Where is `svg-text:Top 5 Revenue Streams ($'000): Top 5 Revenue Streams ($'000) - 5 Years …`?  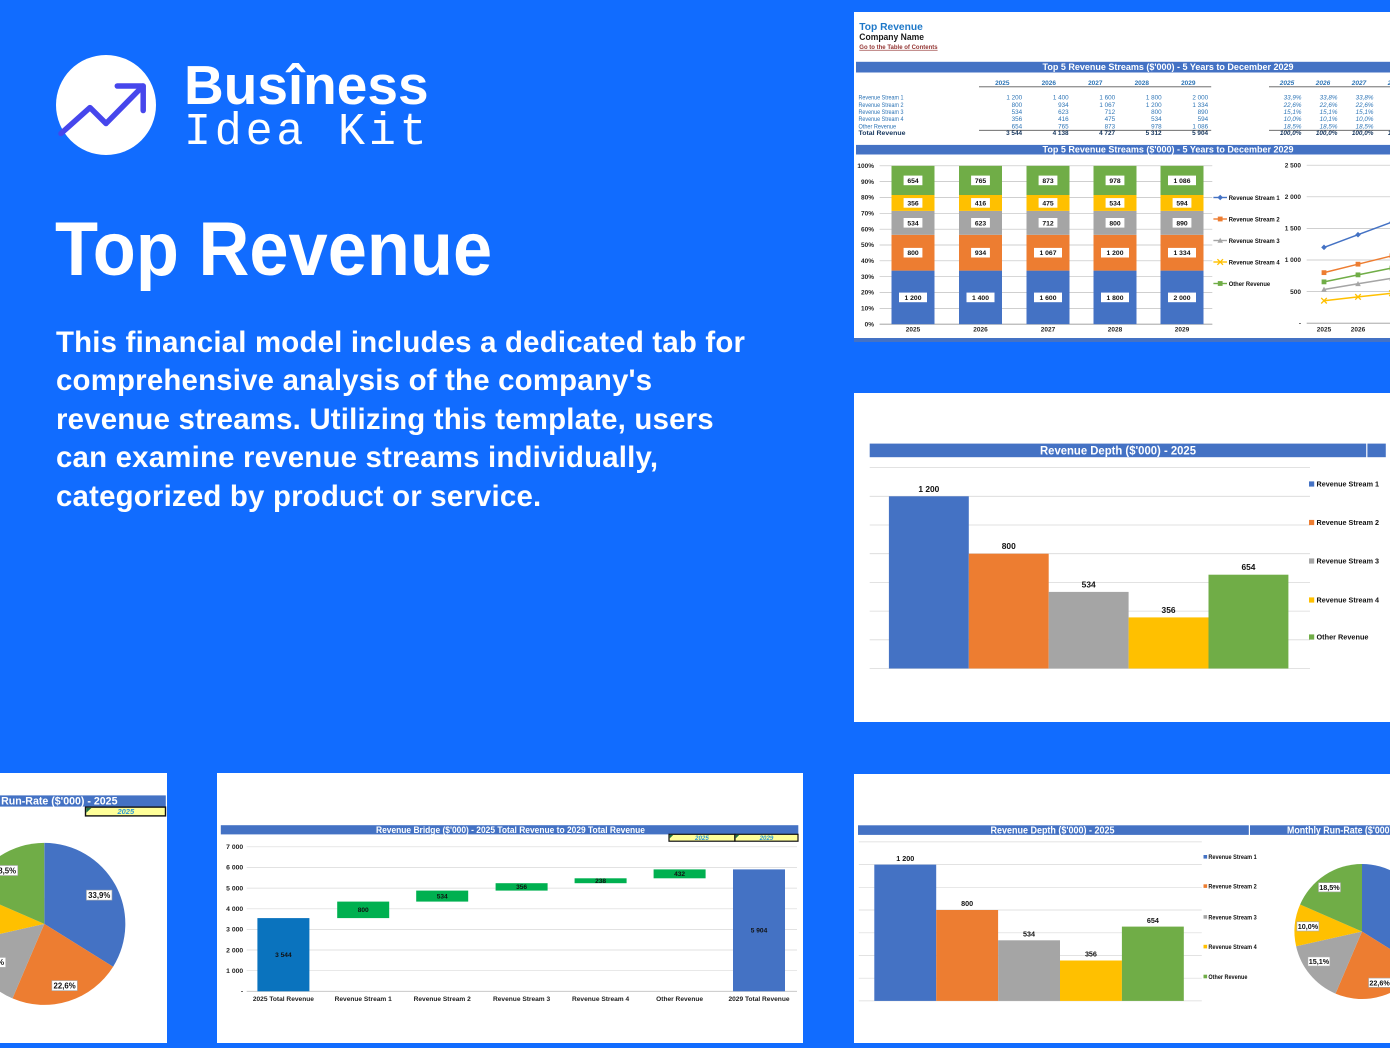 svg-text:Top 5 Revenue Streams ($'000): Top 5 Revenue Streams ($'000) - 5 Years … is located at coordinates (1168, 150).